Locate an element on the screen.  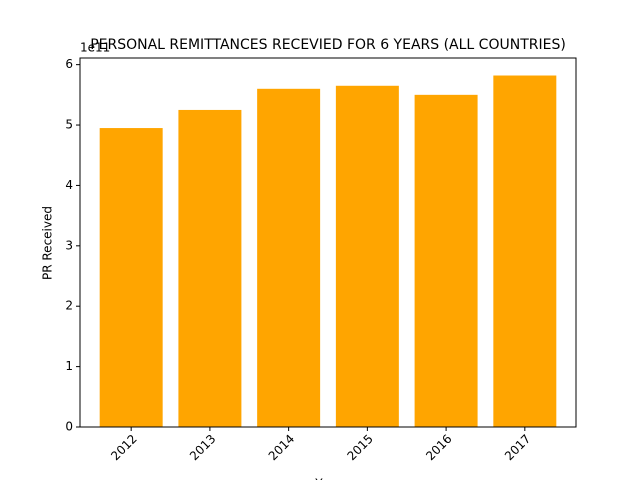
y-tick-label: 4 is located at coordinates (69, 185).